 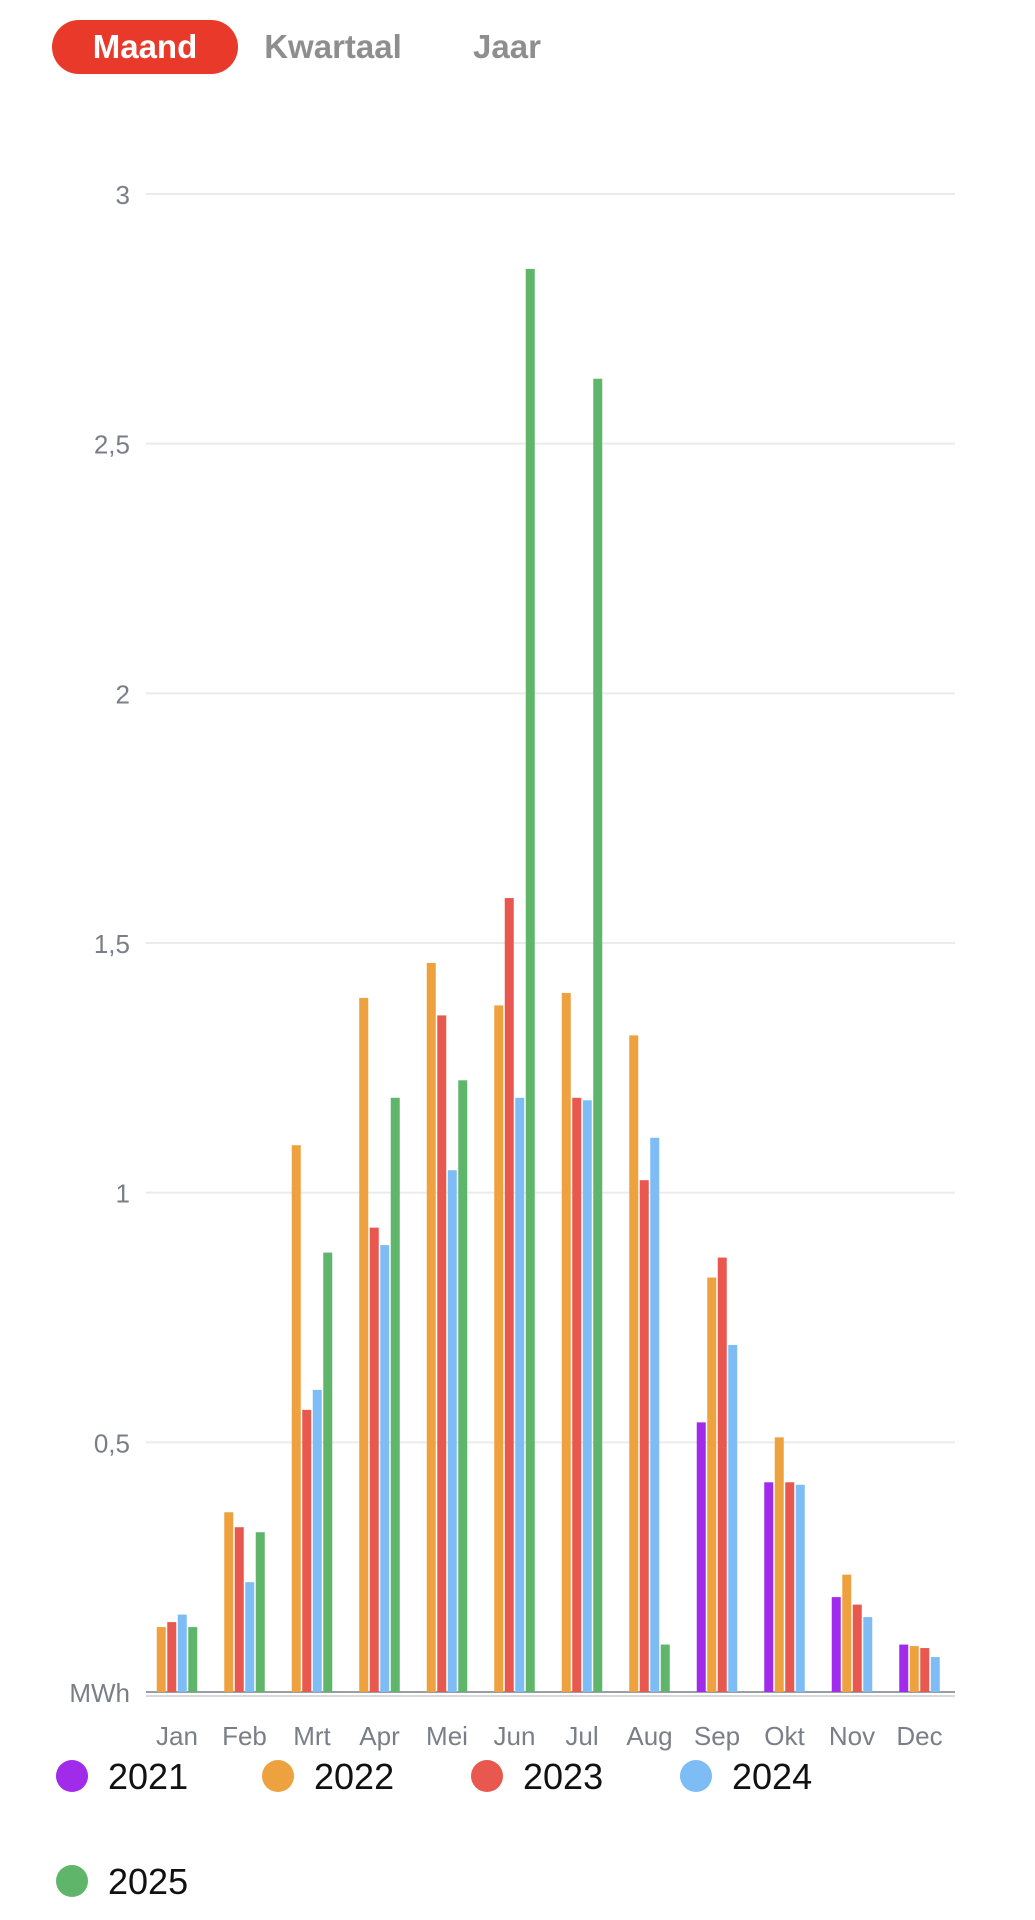 I want to click on tab-kwartaal: Kwartaal, so click(x=333, y=46).